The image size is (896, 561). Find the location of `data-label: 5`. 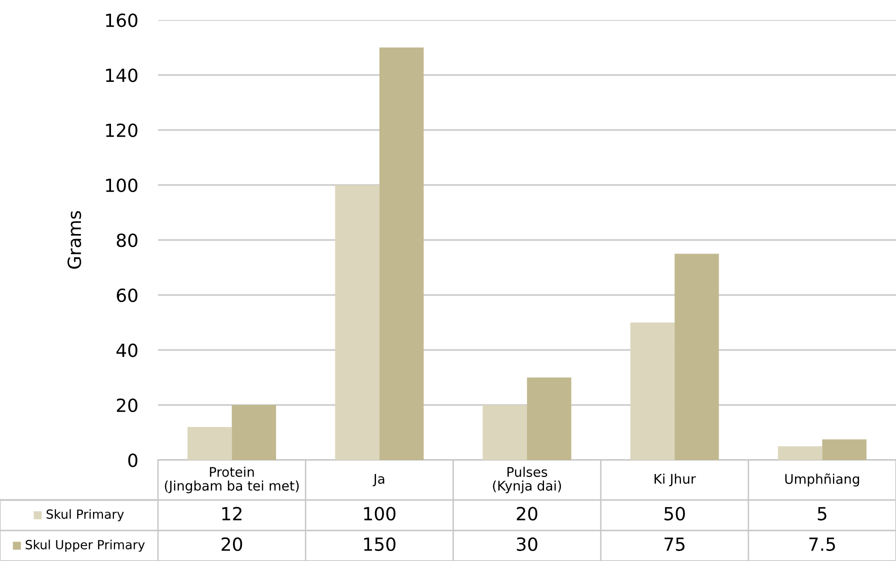

data-label: 5 is located at coordinates (822, 513).